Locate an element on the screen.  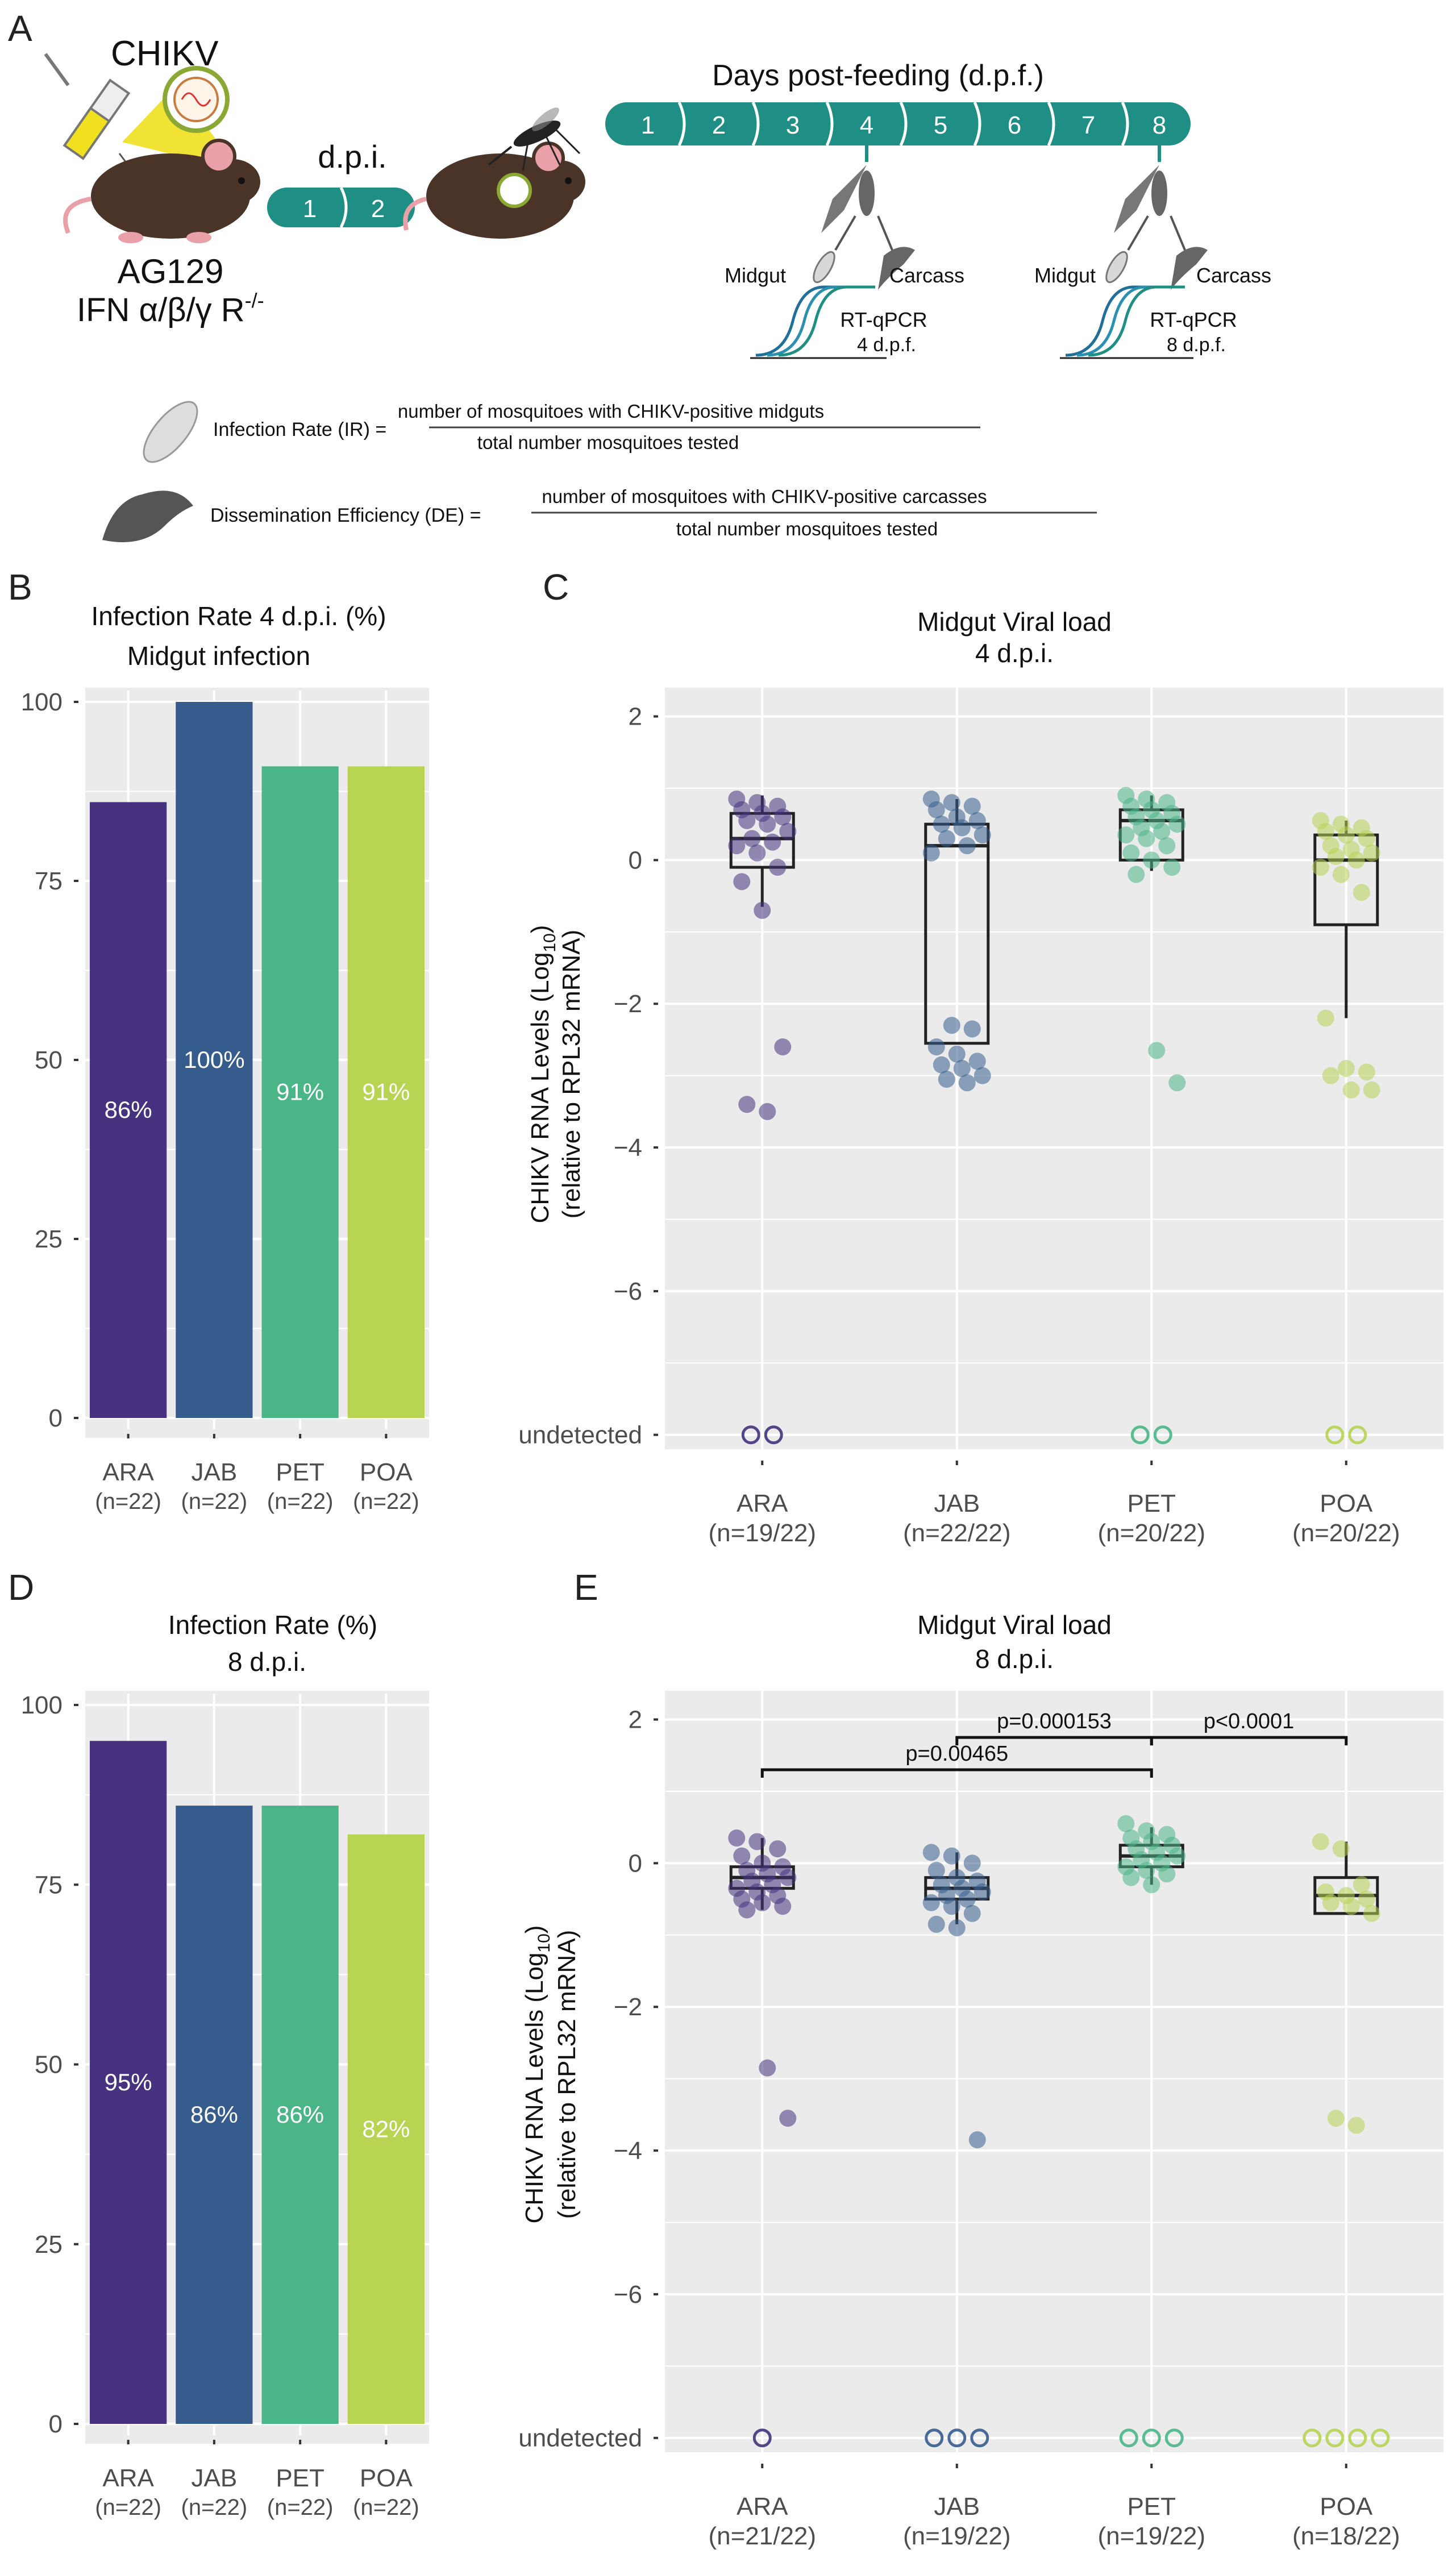
y-tick-label: 100 is located at coordinates (42, 702).